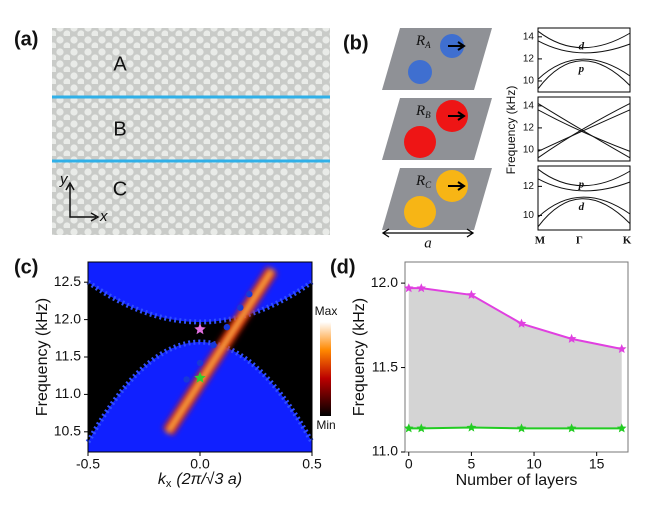  I want to click on region-label: C, so click(120, 189).